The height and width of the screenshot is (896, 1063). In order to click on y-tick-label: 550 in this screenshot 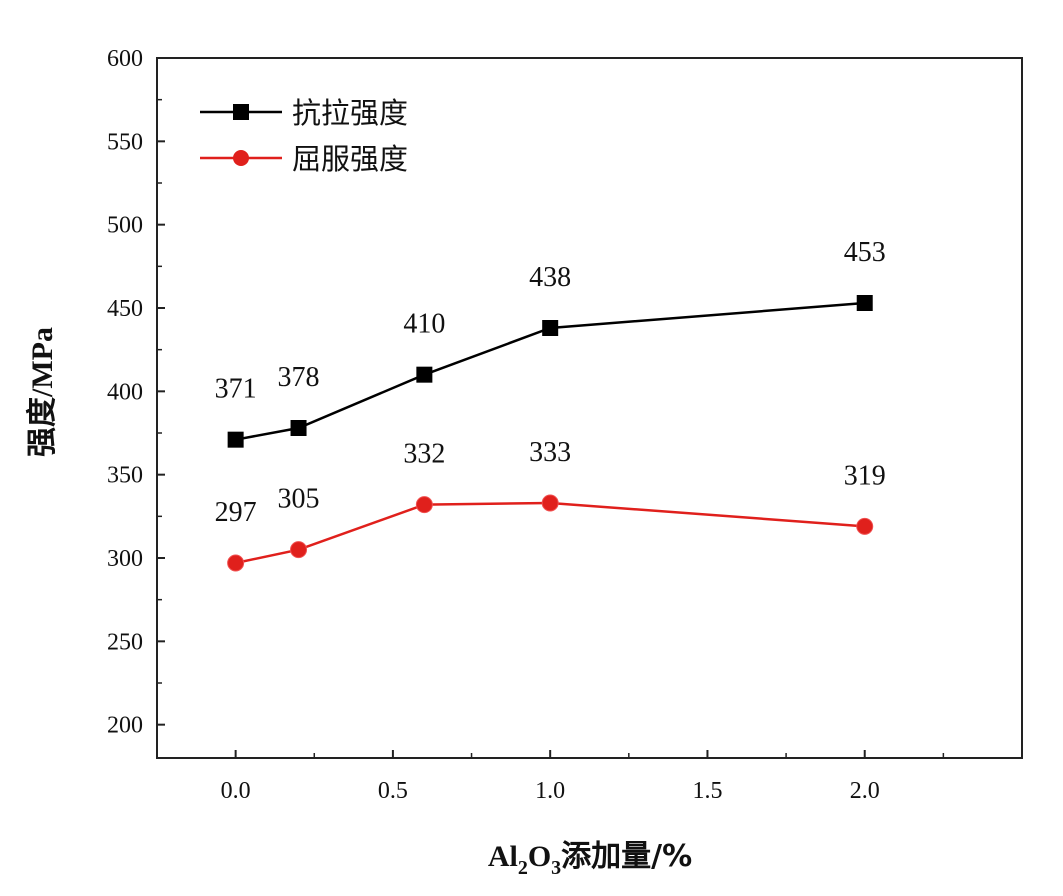, I will do `click(125, 142)`.